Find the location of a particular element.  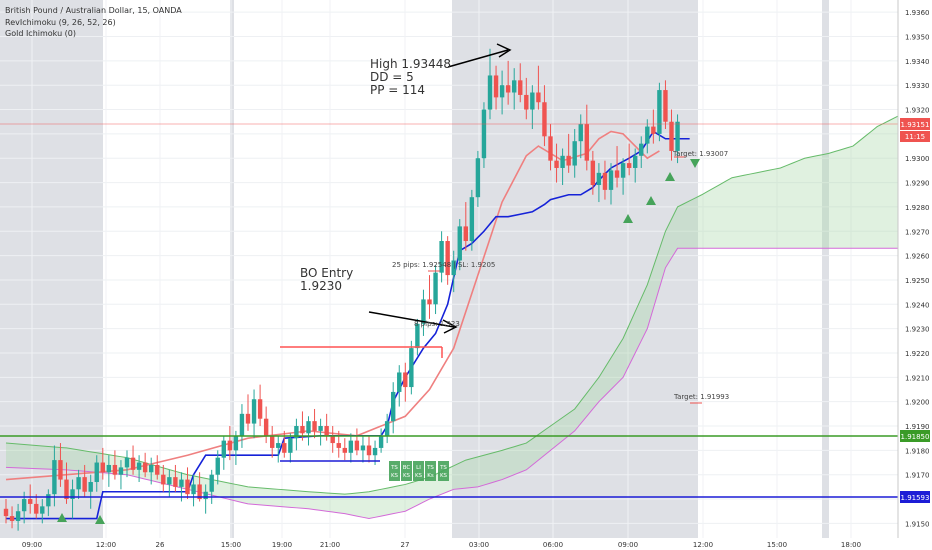

price-tick-label: 1.9340 is located at coordinates (917, 62).